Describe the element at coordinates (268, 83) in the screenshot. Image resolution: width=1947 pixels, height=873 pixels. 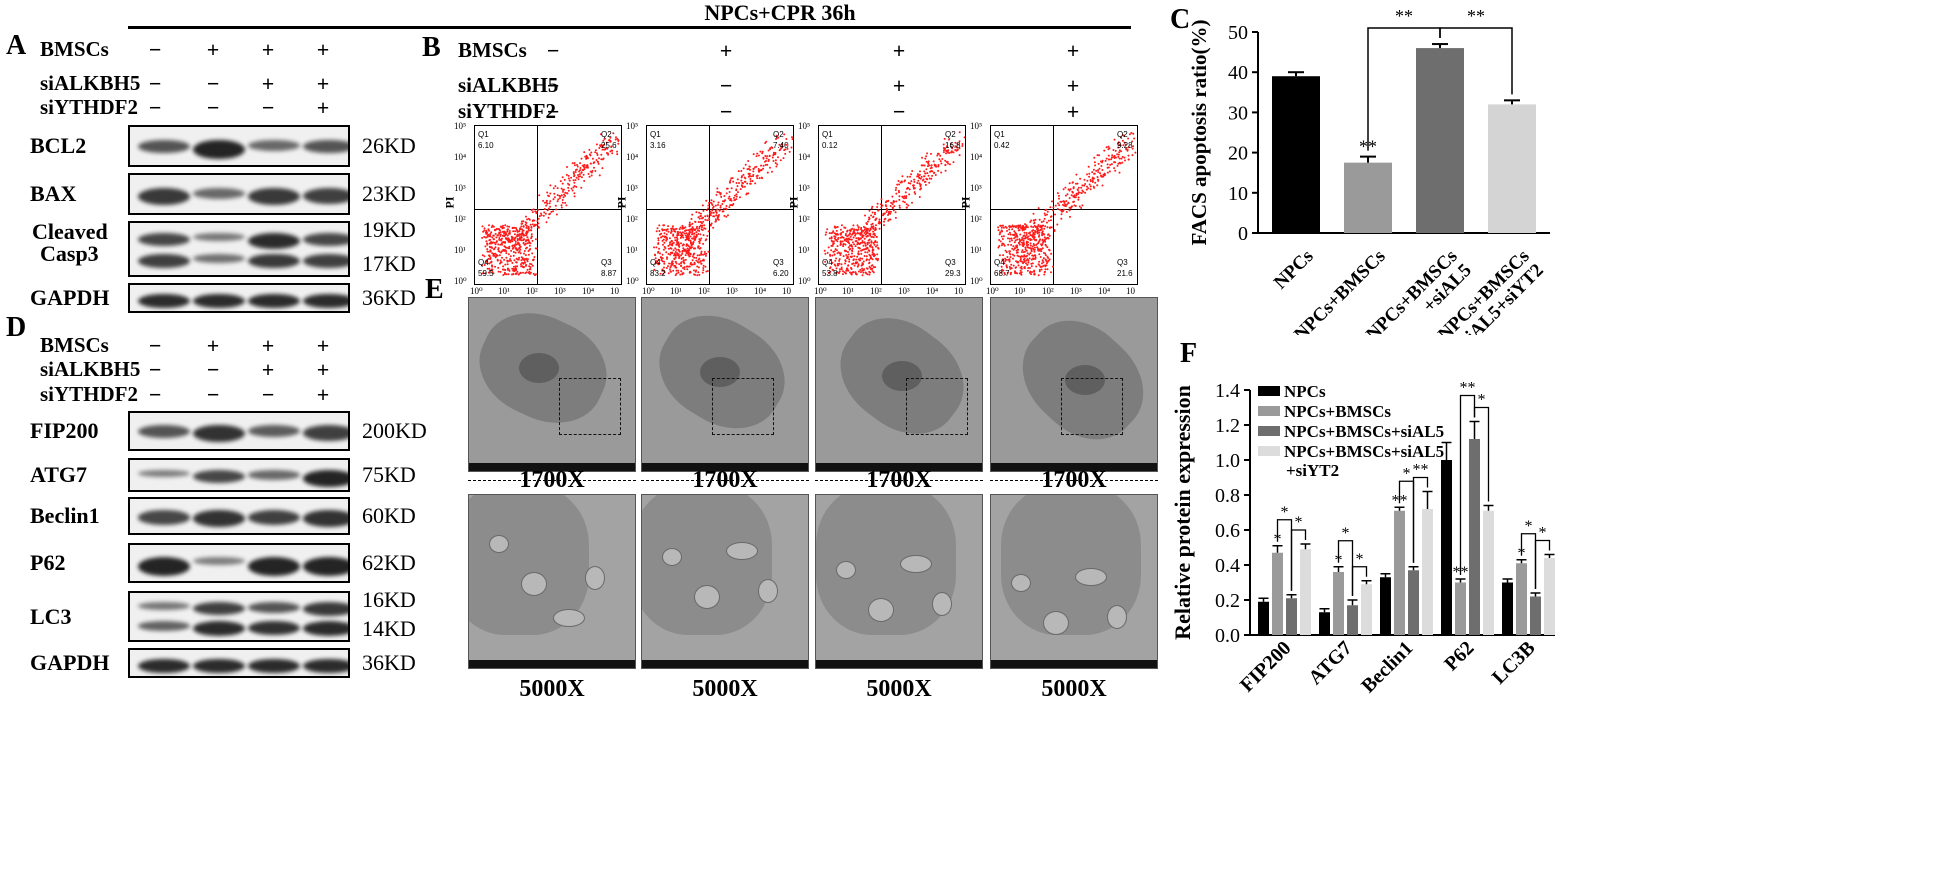
I see `condition-sign: +` at that location.